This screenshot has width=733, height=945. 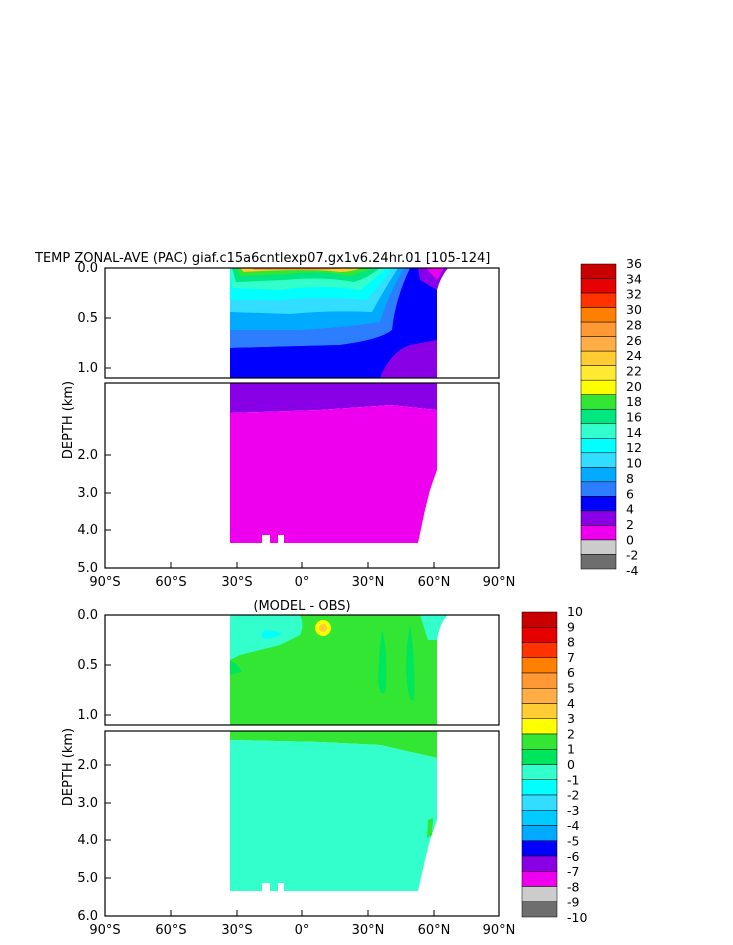 What do you see at coordinates (573, 902) in the screenshot?
I see `colorbar-tick-label: -9` at bounding box center [573, 902].